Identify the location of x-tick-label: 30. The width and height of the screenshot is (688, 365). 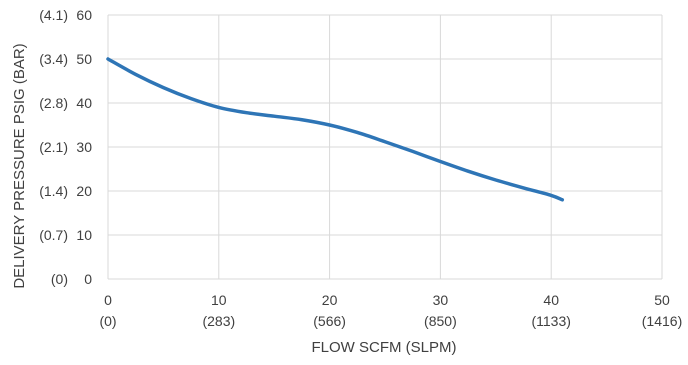
(441, 300).